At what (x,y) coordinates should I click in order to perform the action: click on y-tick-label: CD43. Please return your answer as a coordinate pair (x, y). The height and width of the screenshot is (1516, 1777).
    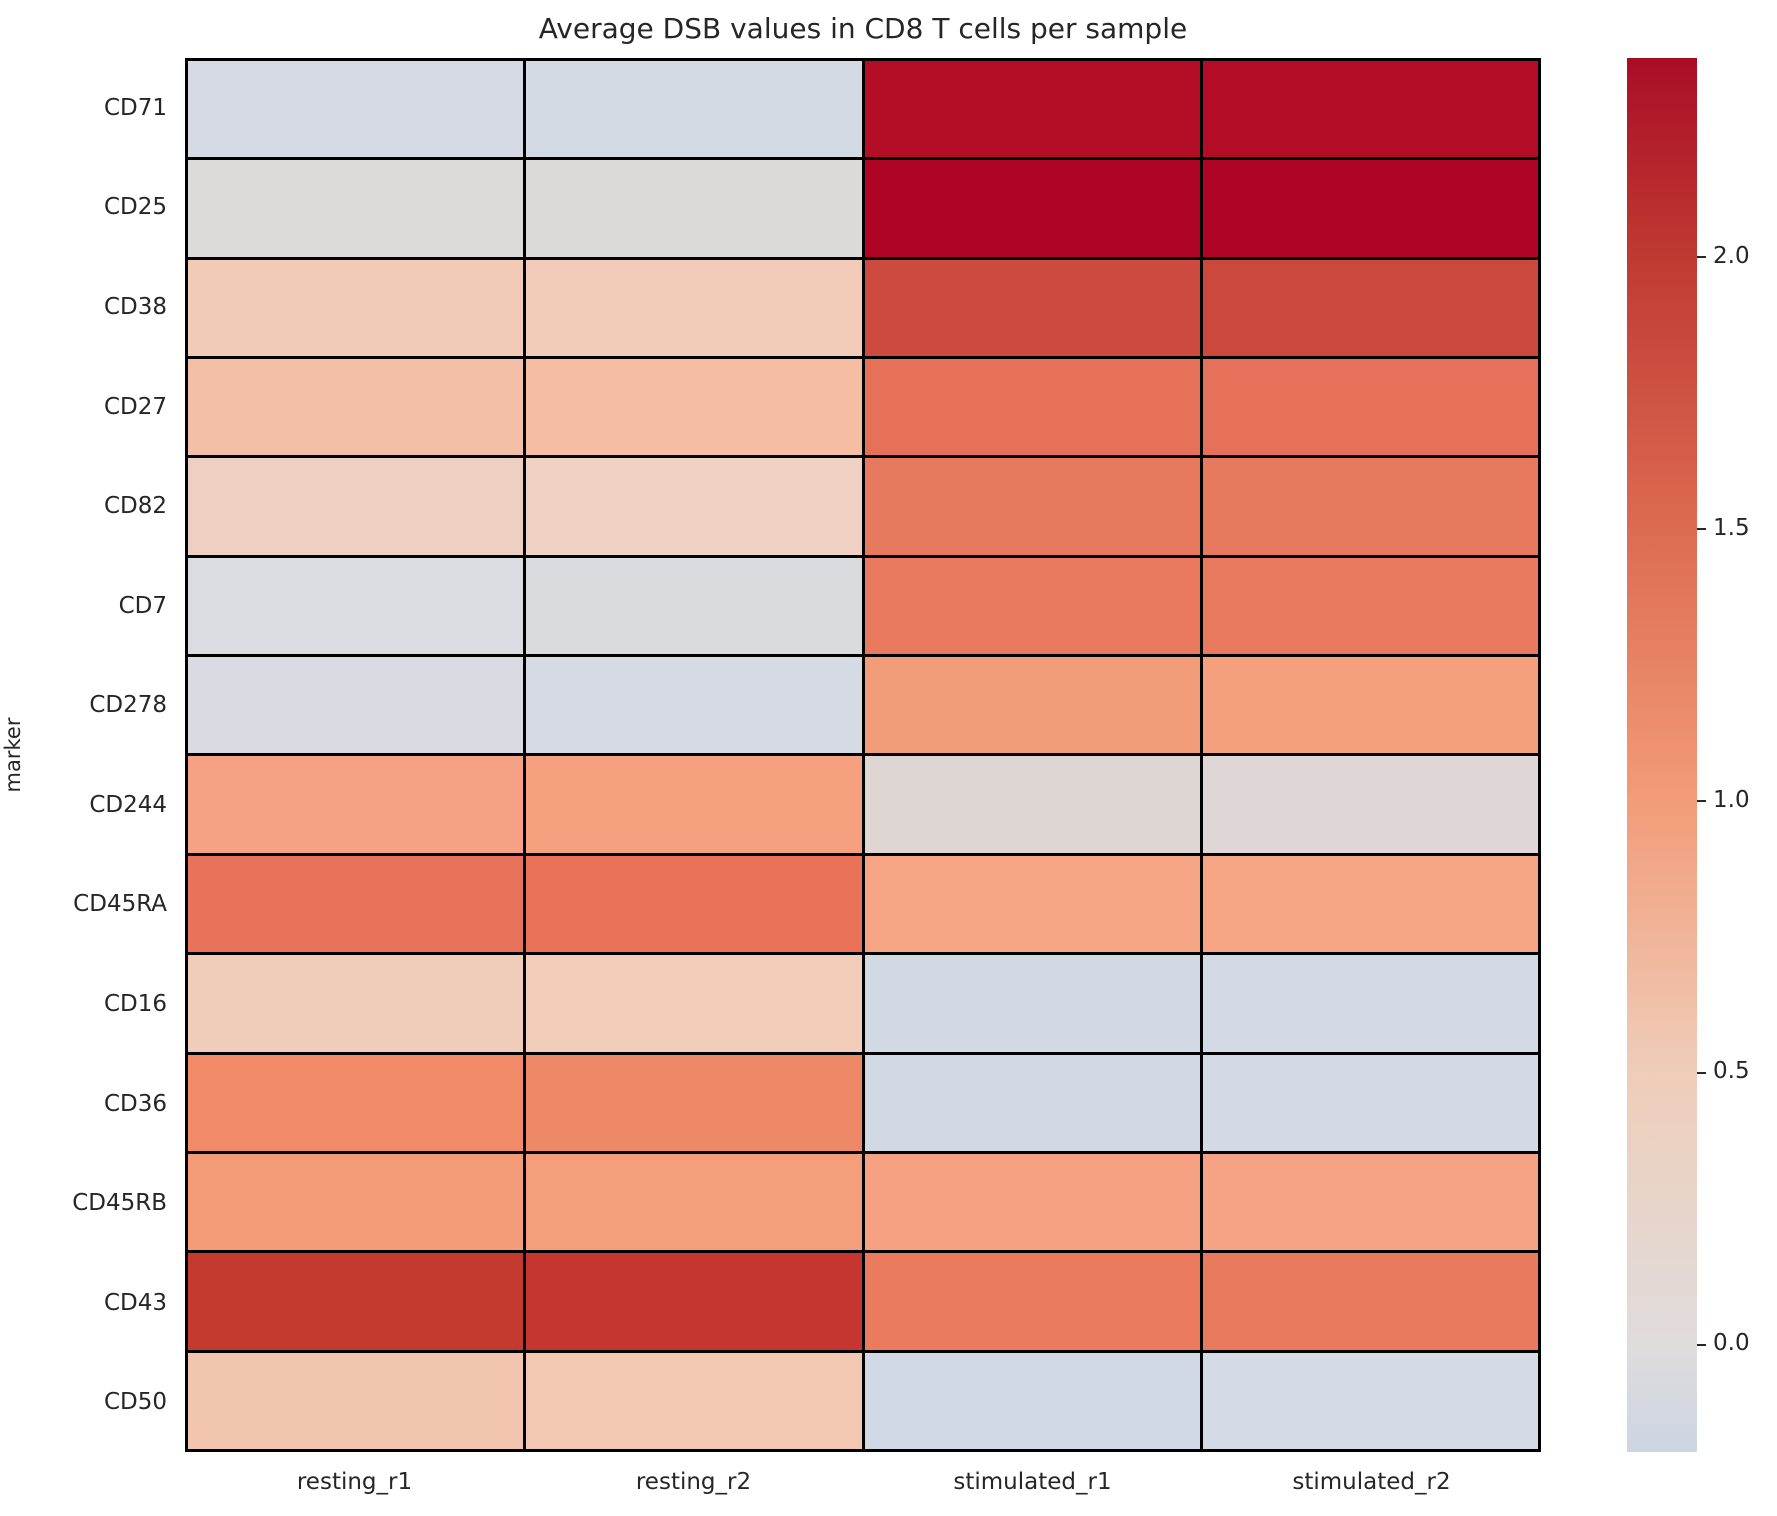
    Looking at the image, I should click on (135, 1302).